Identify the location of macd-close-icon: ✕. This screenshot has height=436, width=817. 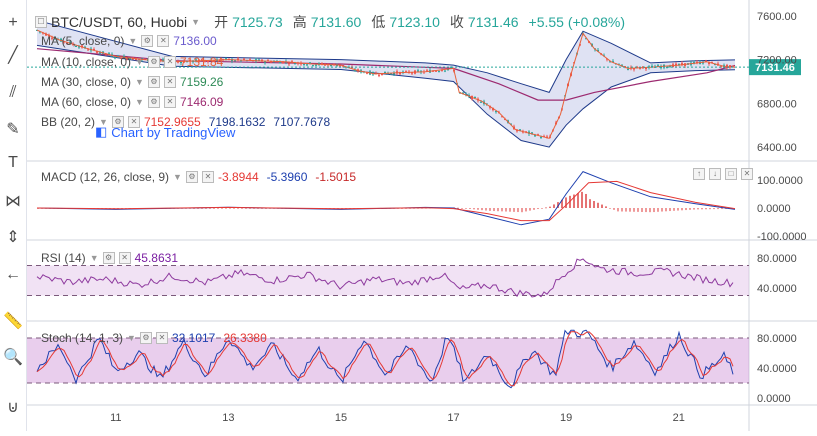
(207, 177).